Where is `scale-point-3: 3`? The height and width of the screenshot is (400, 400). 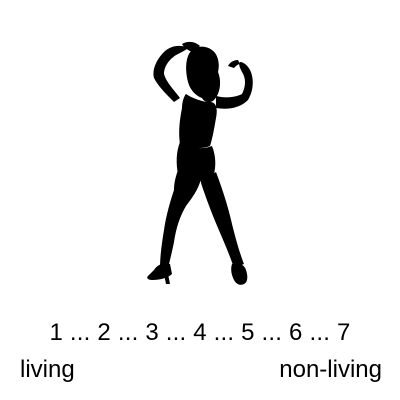 scale-point-3: 3 is located at coordinates (152, 332).